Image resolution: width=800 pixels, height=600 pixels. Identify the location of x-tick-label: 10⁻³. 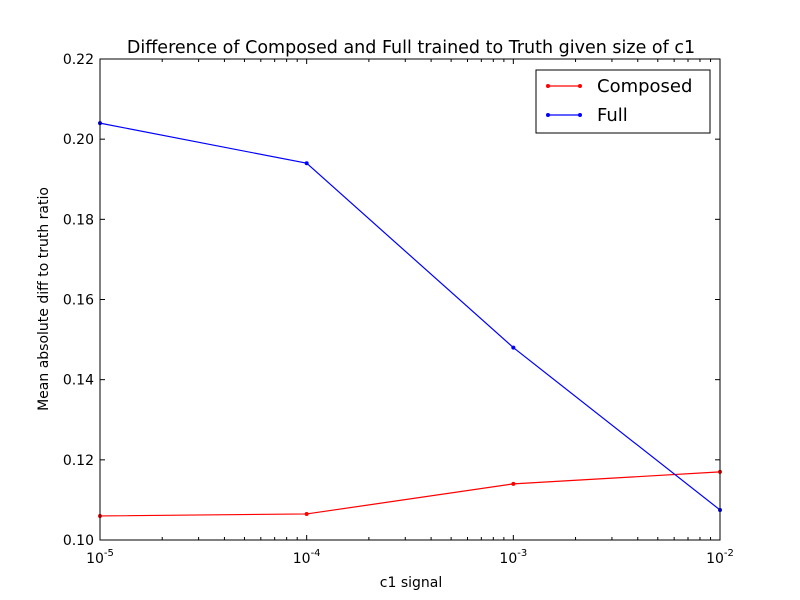
(513, 557).